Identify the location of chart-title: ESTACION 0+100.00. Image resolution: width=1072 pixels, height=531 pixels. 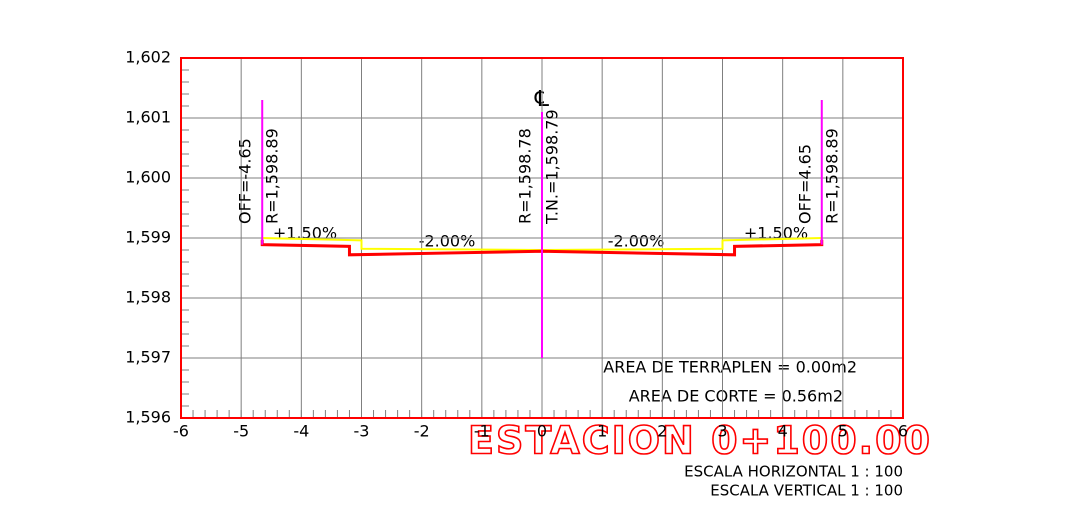
(700, 441).